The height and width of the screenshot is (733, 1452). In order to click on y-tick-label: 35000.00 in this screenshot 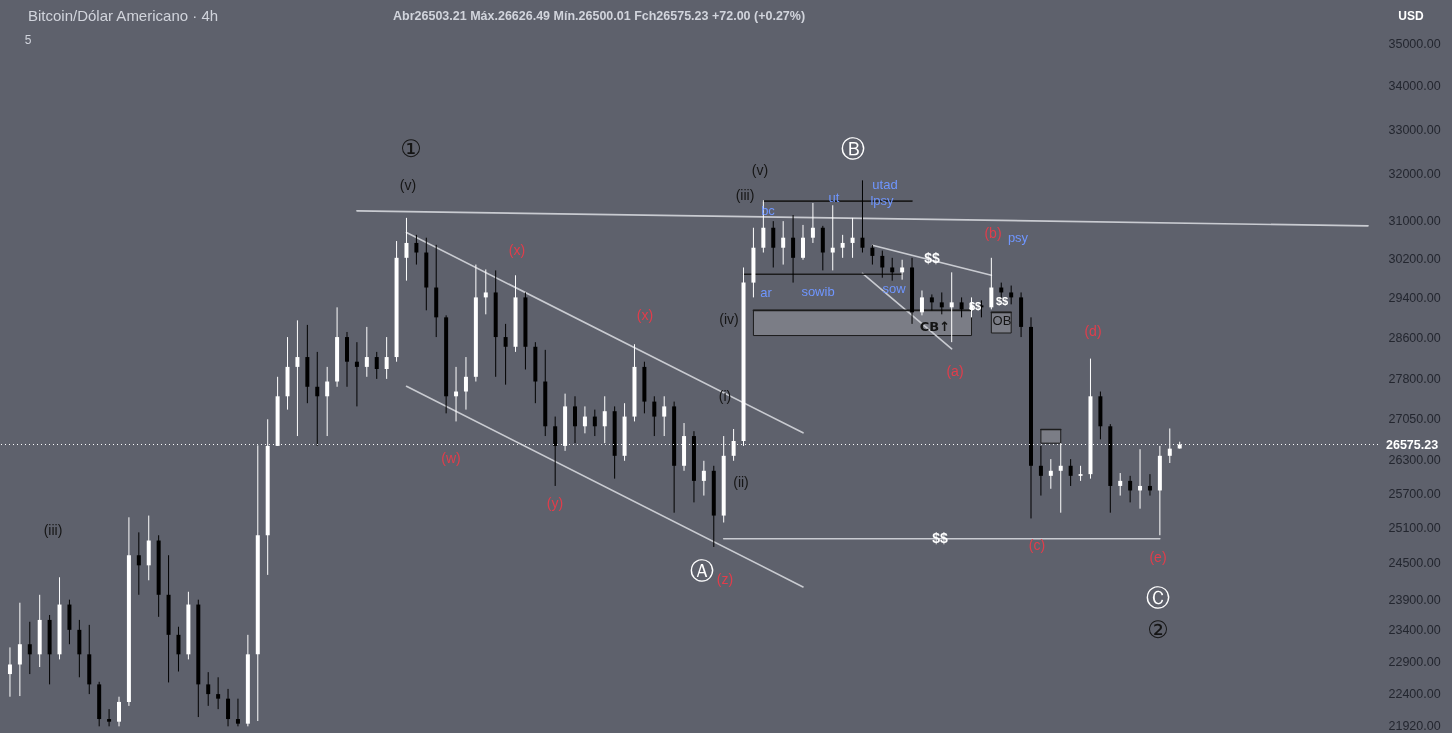, I will do `click(1414, 43)`.